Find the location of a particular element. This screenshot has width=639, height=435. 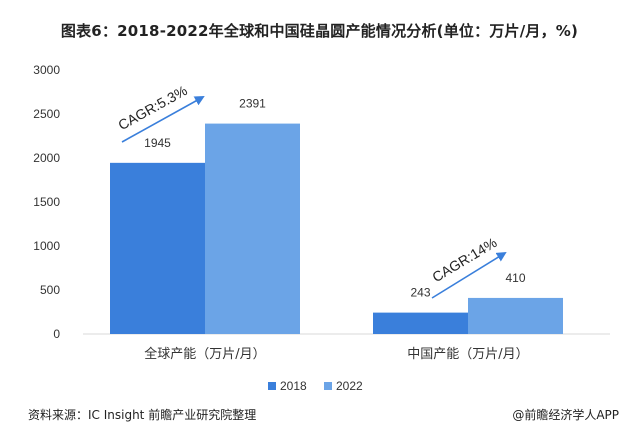

y-tick-label: 3000 is located at coordinates (46, 70).